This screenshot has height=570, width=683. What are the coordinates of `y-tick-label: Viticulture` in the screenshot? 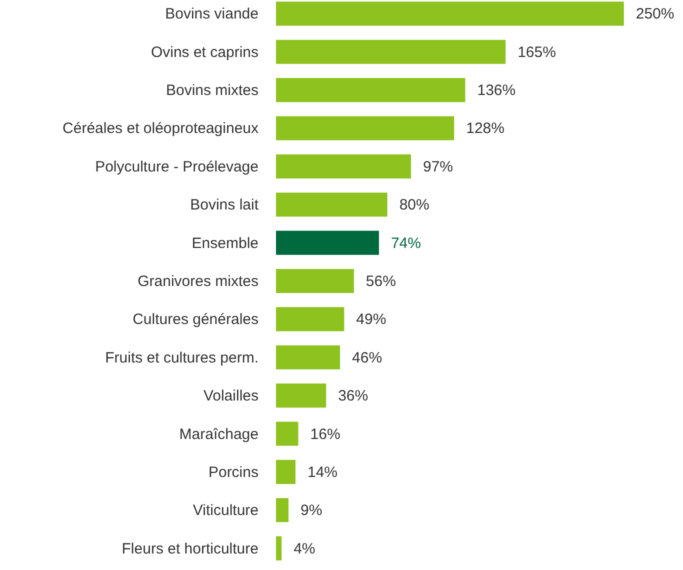 It's located at (225, 511).